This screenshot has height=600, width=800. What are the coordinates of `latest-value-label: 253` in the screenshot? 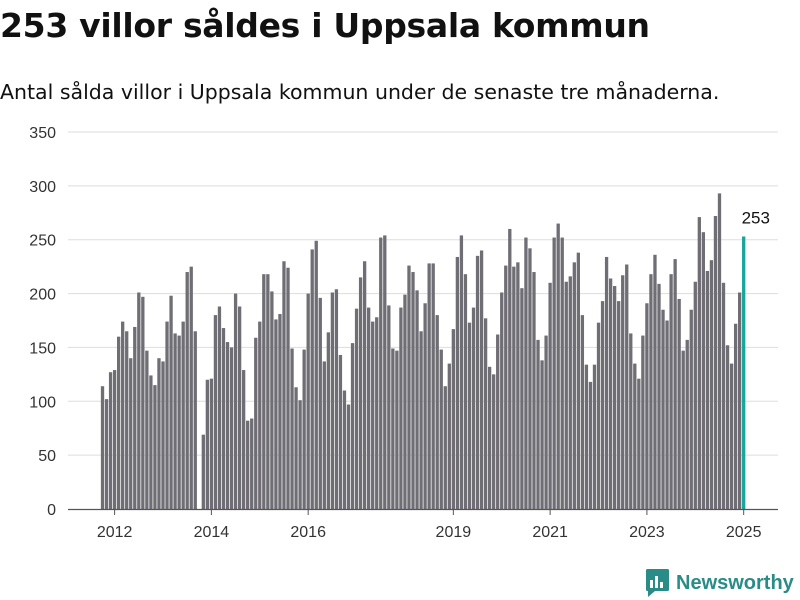 It's located at (756, 217).